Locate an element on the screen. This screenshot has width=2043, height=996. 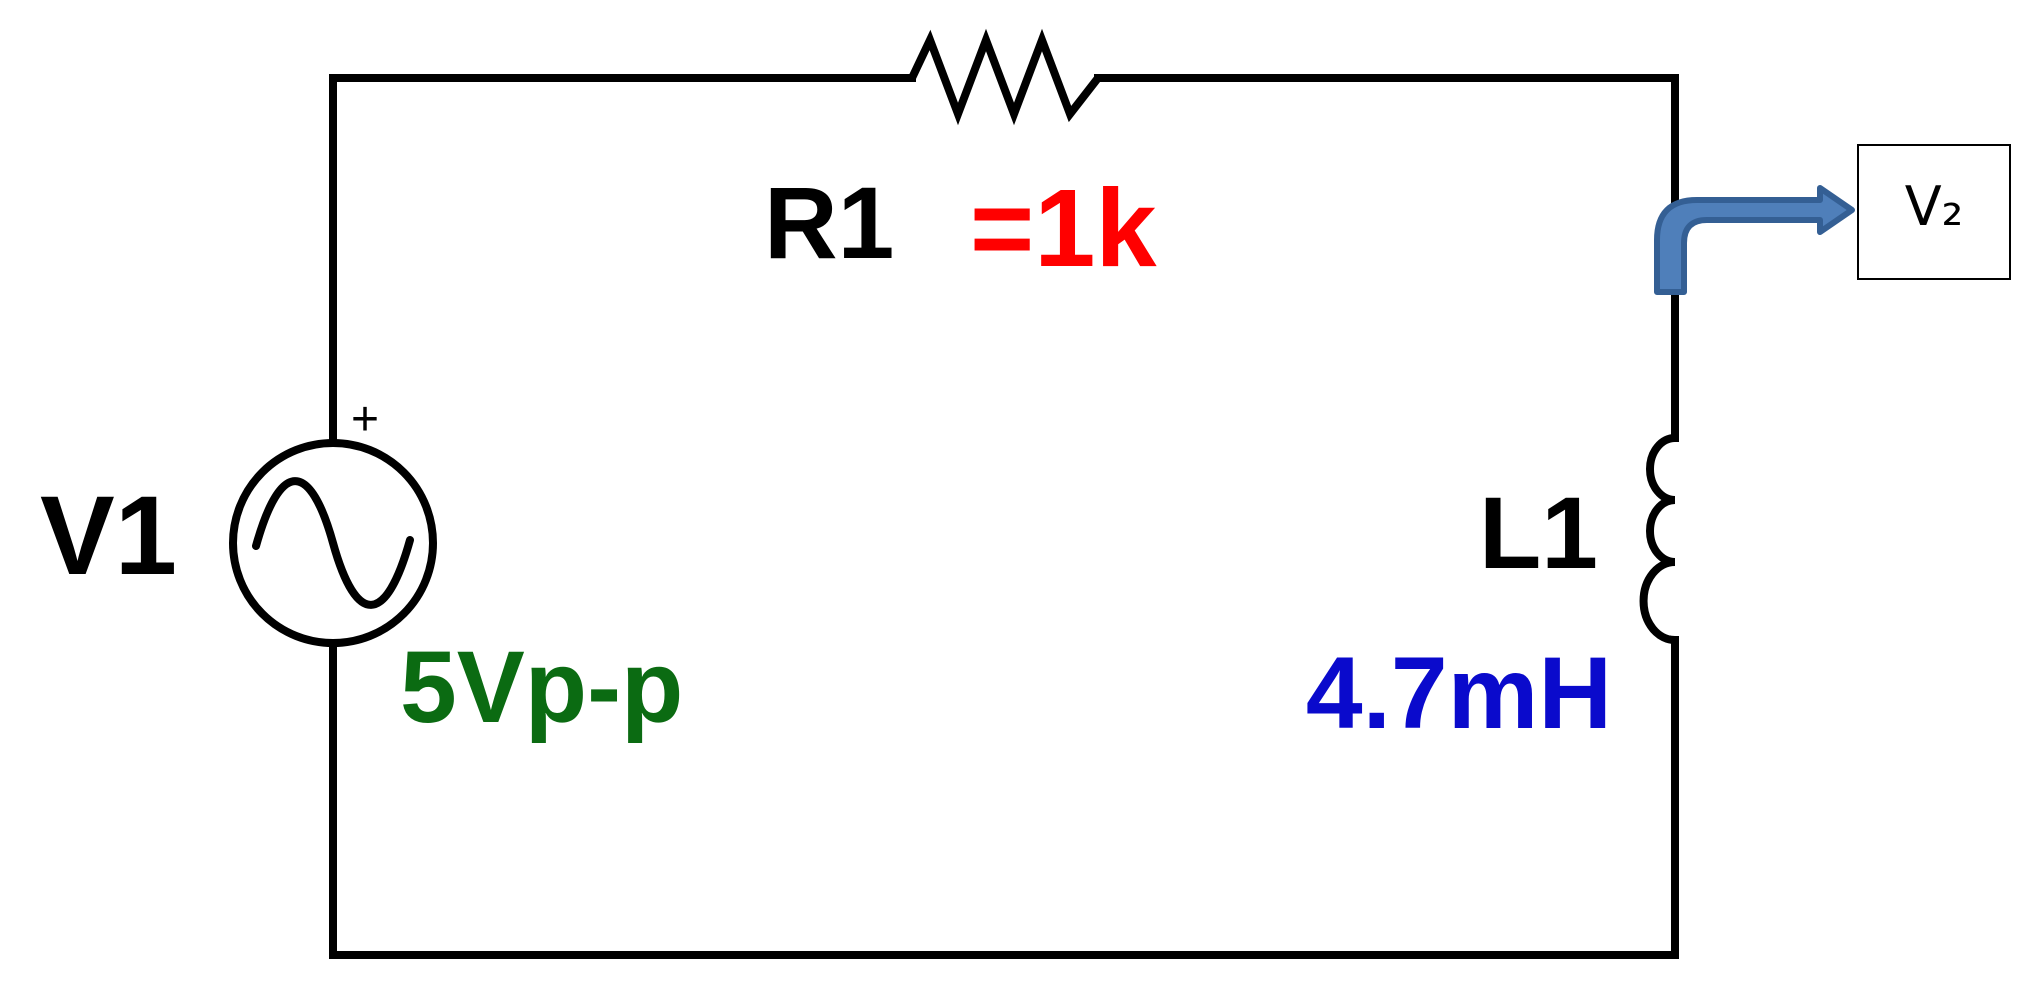
source-name-label: V1 is located at coordinates (108, 535).